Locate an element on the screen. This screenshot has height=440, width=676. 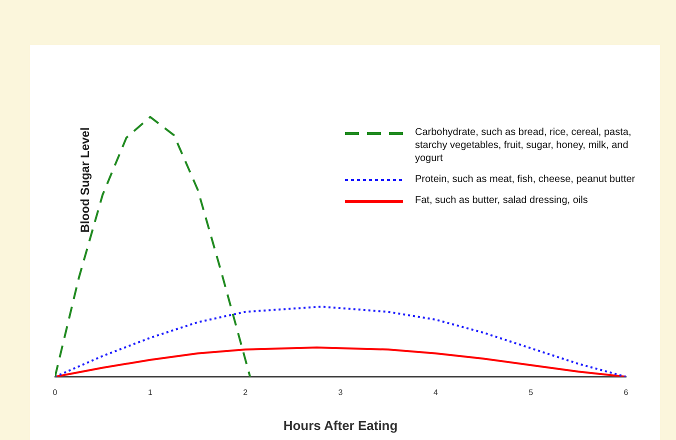
x-tick-label: 1 is located at coordinates (150, 392).